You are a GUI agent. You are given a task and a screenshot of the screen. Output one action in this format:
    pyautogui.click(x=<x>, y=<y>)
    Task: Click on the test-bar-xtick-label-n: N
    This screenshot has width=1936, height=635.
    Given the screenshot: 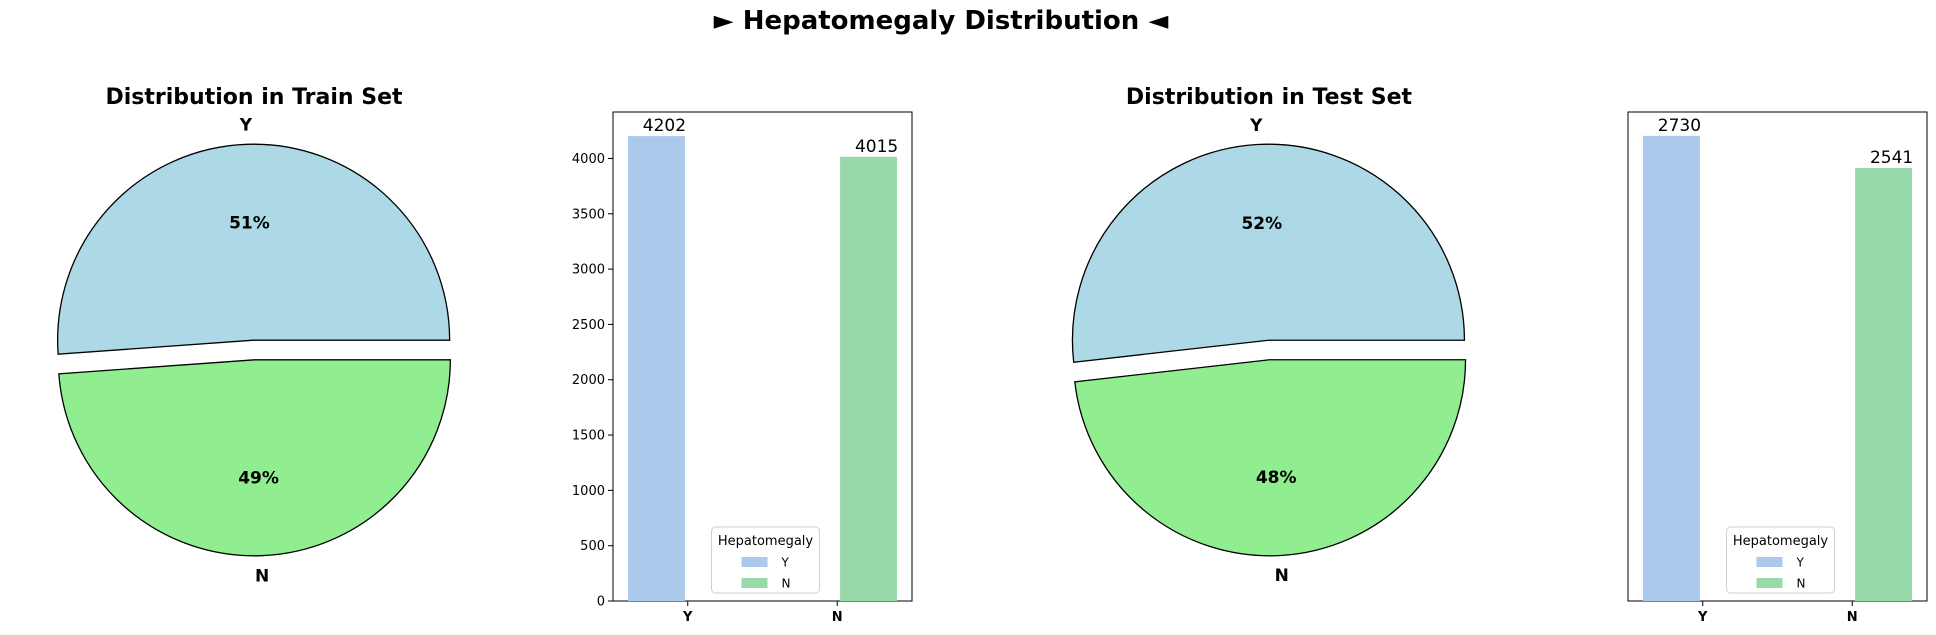 What is the action you would take?
    pyautogui.click(x=1852, y=617)
    